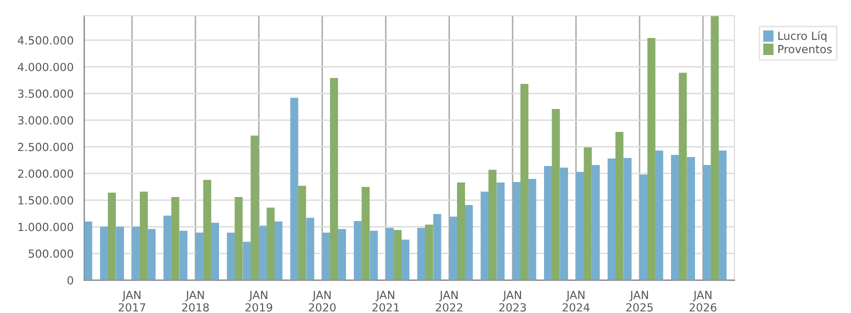 This screenshot has height=313, width=851. I want to click on x-tick-label: JAN 2021, so click(385, 301).